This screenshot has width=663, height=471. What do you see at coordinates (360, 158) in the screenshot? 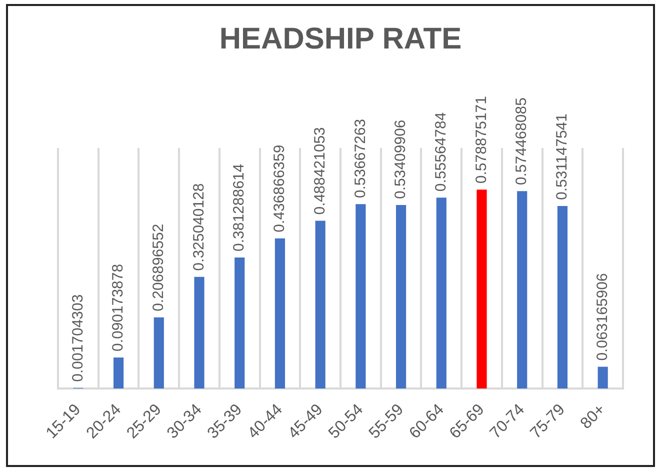
I see `data-label: 0.53667263` at bounding box center [360, 158].